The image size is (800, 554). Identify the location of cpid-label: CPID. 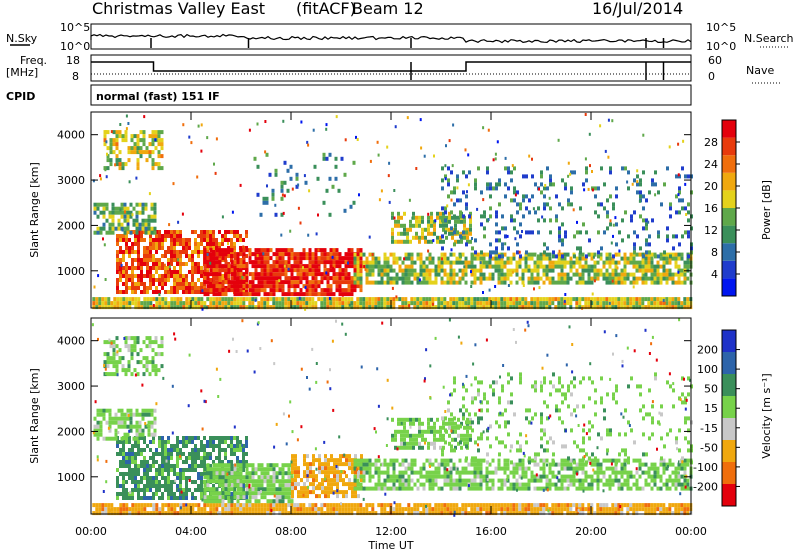
(20, 96).